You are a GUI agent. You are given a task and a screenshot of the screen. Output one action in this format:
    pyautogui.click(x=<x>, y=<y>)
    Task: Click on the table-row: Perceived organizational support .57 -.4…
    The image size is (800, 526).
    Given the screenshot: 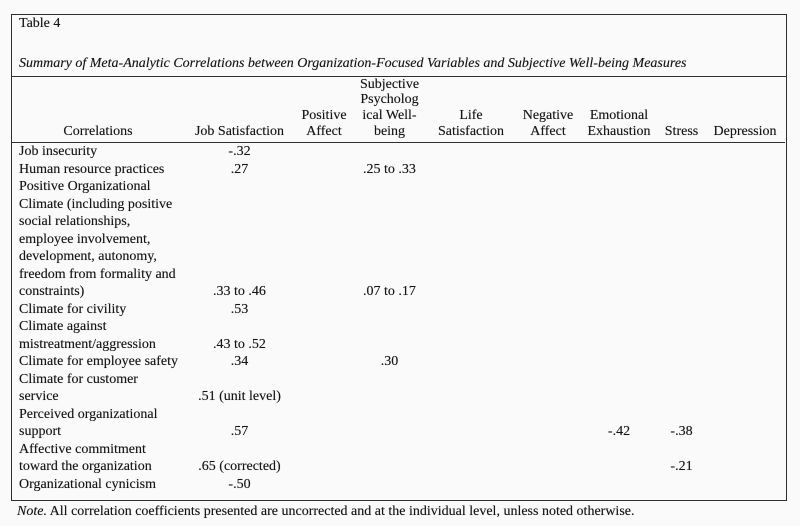 What is the action you would take?
    pyautogui.click(x=398, y=423)
    